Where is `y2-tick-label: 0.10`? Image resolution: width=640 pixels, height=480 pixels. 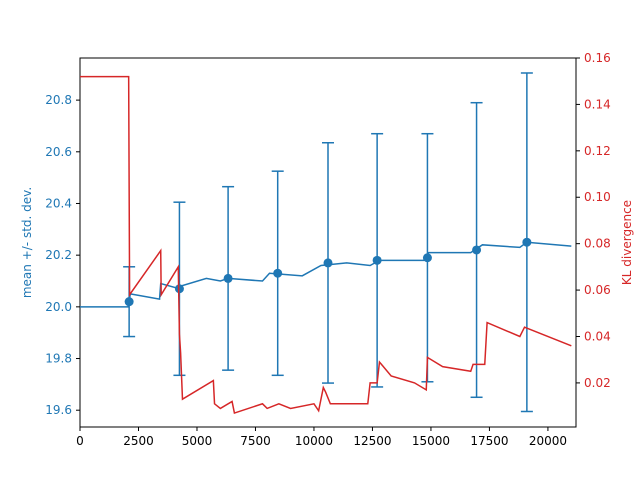 y2-tick-label: 0.10 is located at coordinates (597, 197).